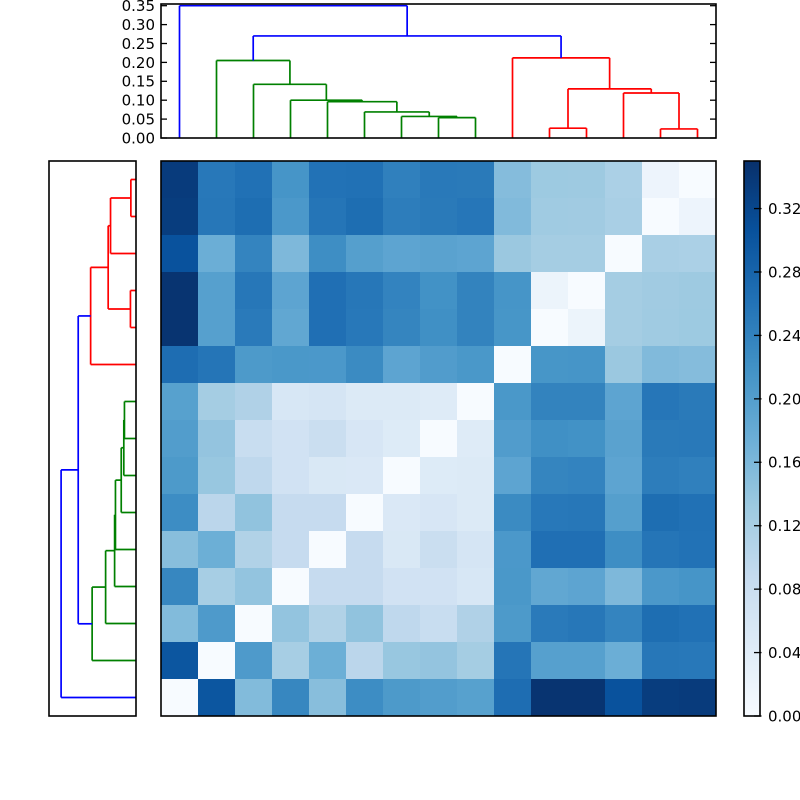  I want to click on top-dendrogram-box, so click(438, 71).